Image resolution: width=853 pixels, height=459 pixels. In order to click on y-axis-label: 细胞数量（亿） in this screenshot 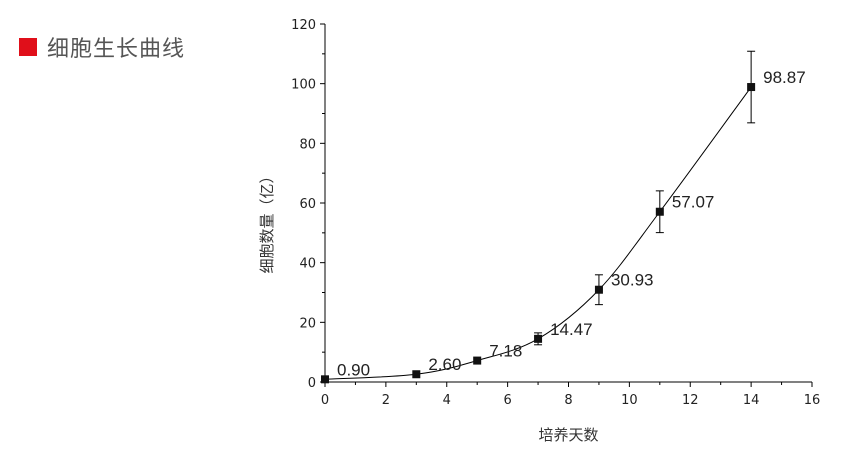, I will do `click(267, 220)`.